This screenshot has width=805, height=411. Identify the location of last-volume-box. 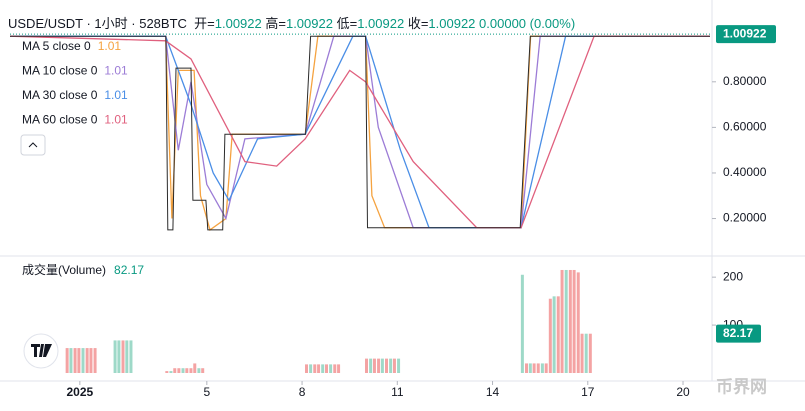
(738, 333).